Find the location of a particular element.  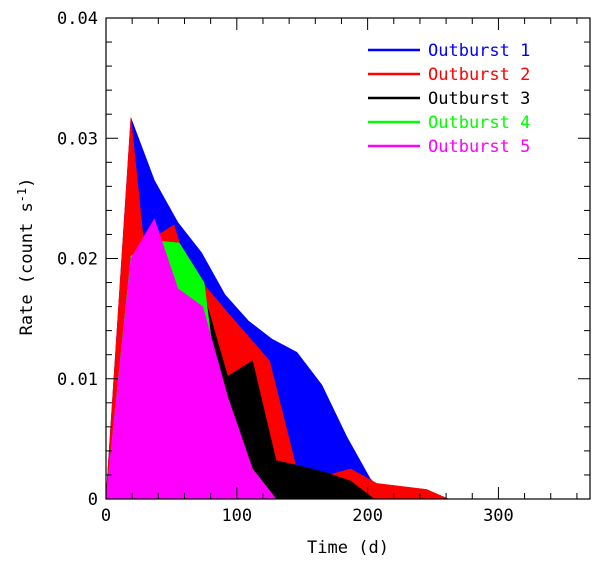

y-axis-label: Rate (count s-1) is located at coordinates (26, 257).